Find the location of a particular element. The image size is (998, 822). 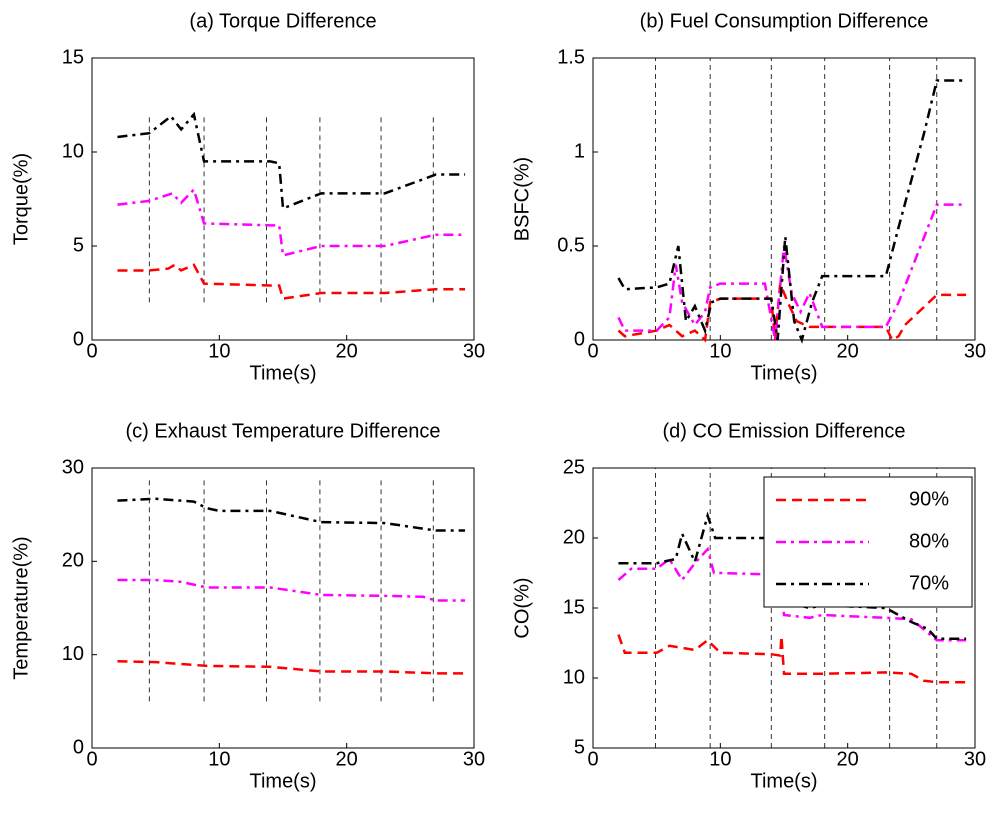

y-axis-label: Temperature(%) is located at coordinates (21, 607).